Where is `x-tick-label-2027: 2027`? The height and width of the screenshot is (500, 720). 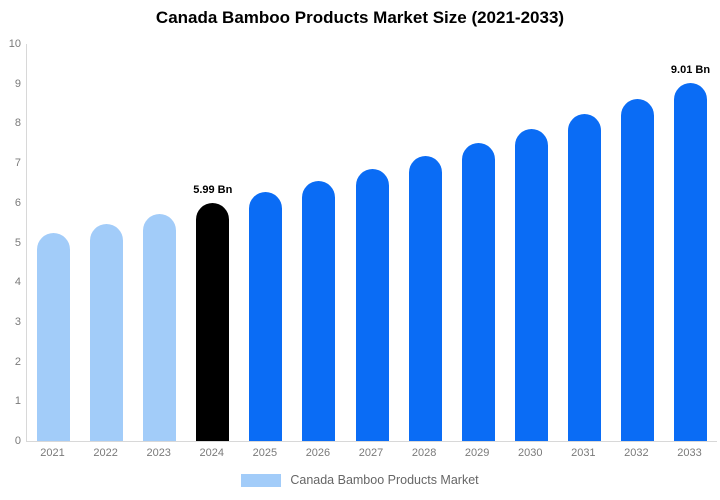
x-tick-label-2027: 2027 is located at coordinates (371, 453).